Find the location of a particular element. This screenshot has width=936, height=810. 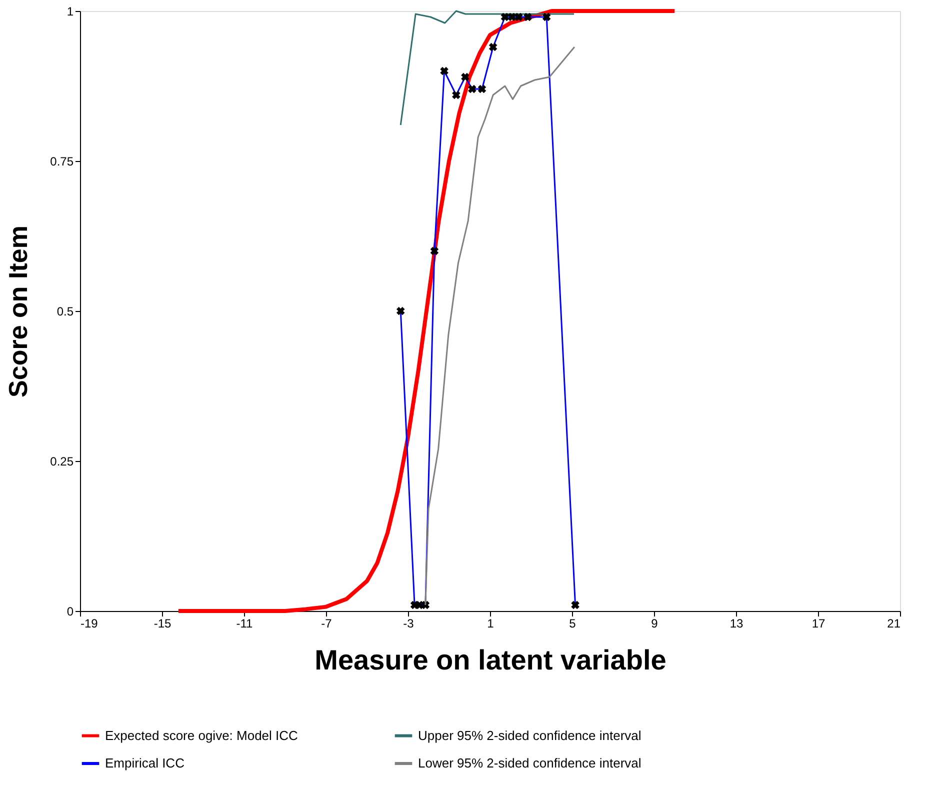

x-tick-label: -11 is located at coordinates (245, 623).